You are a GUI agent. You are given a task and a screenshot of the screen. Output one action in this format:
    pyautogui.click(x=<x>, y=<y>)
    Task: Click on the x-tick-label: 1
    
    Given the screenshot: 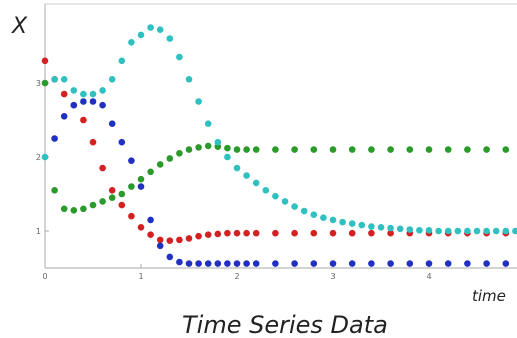 What is the action you would take?
    pyautogui.click(x=140, y=276)
    